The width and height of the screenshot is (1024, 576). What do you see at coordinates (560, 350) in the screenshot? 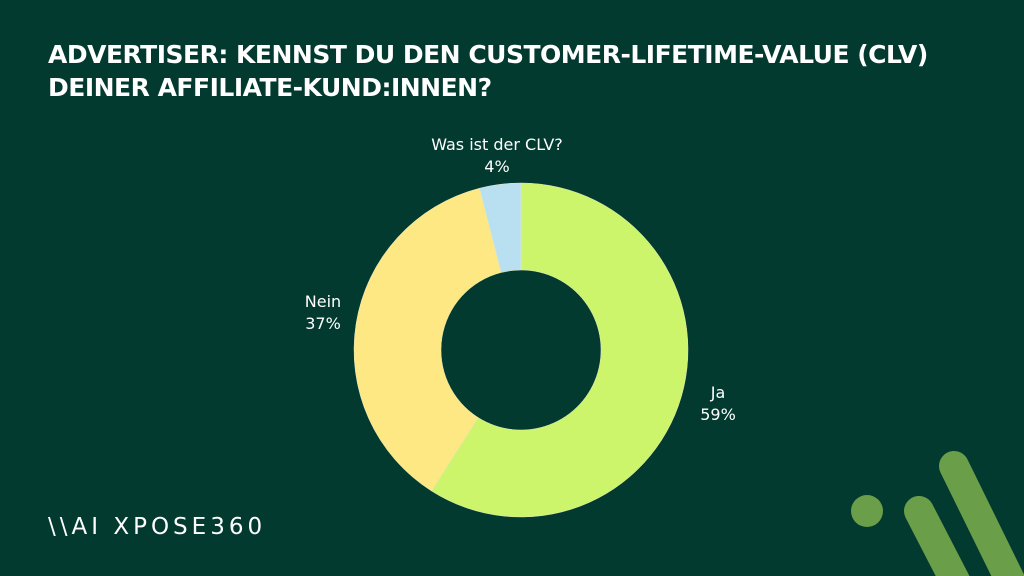
I see `slice-ja` at bounding box center [560, 350].